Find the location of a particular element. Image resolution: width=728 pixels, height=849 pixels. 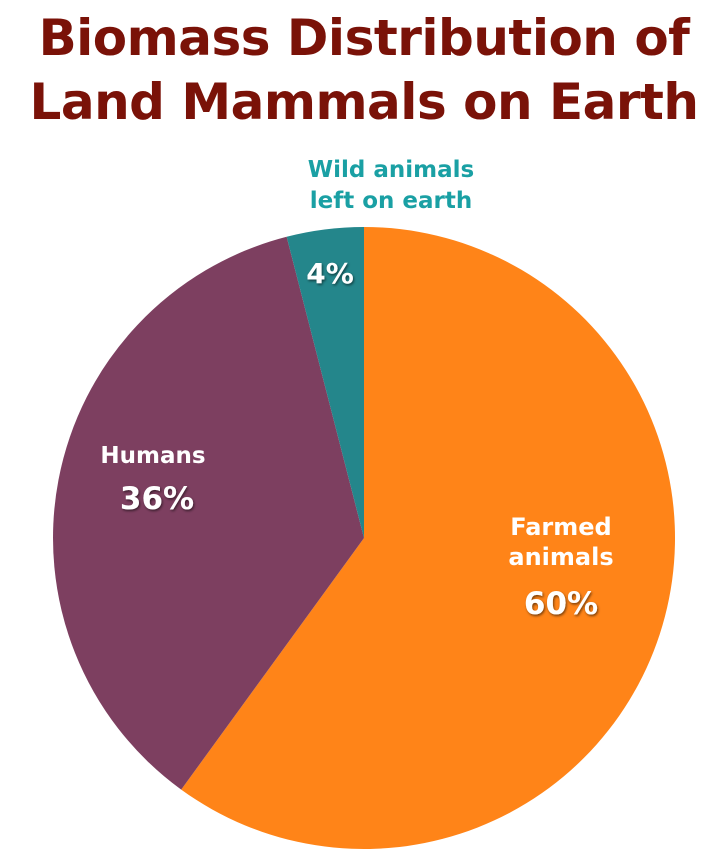

farmed-animals-value-label: 60% is located at coordinates (561, 604).